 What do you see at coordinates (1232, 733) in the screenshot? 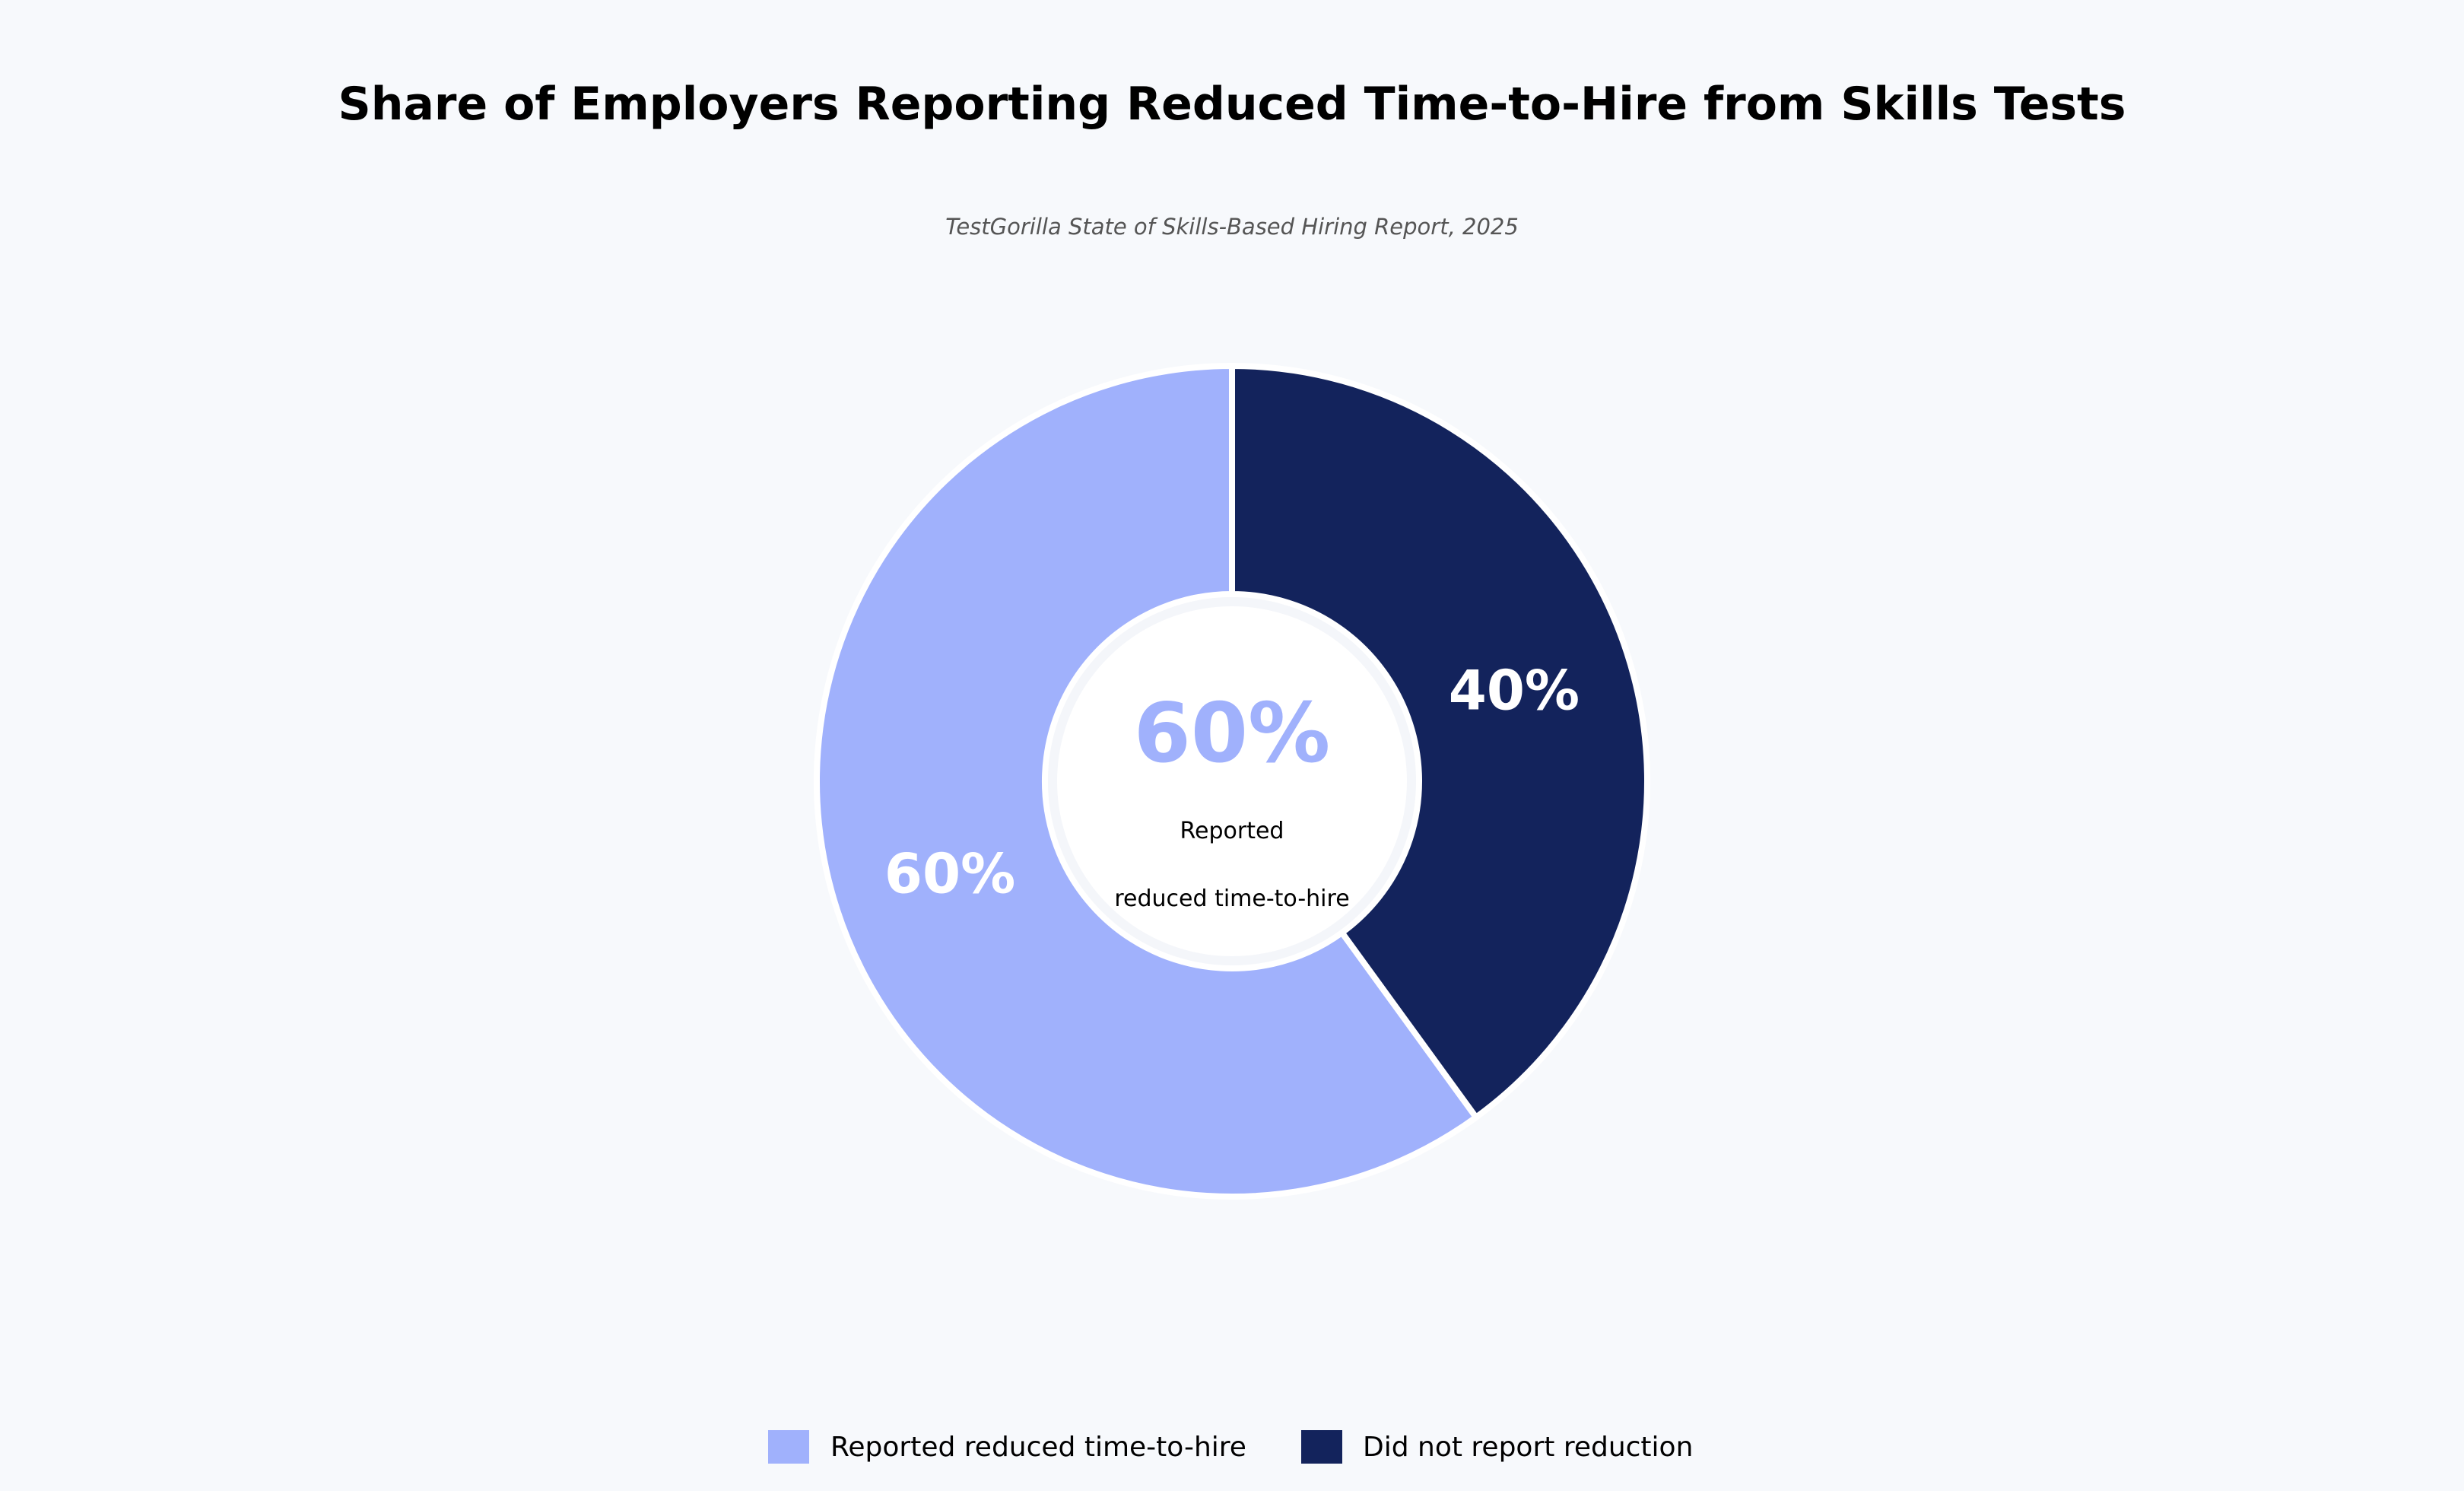
I see `center-value: 60%` at bounding box center [1232, 733].